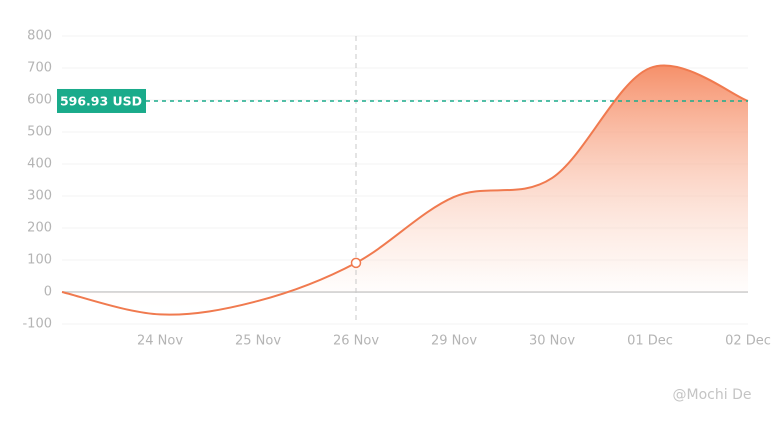 This screenshot has height=429, width=772. I want to click on x-tick-label: 29 Nov, so click(454, 341).